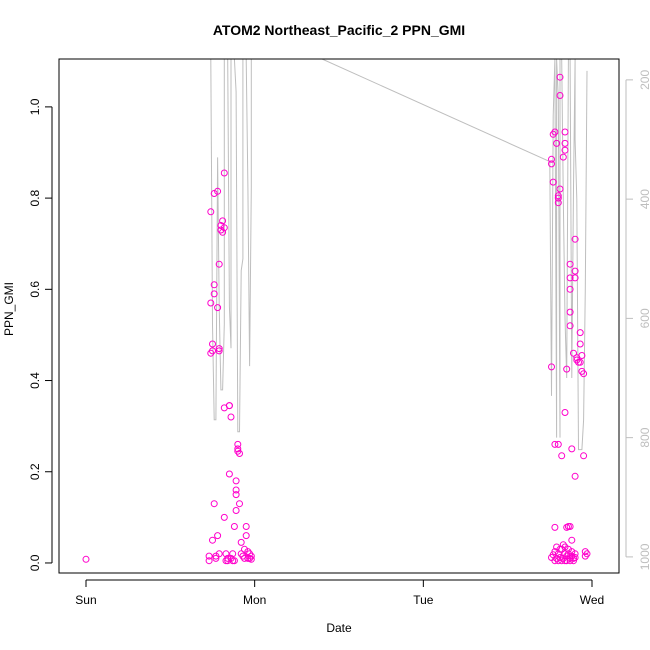  Describe the element at coordinates (85, 600) in the screenshot. I see `x-tick-label: Sun` at that location.